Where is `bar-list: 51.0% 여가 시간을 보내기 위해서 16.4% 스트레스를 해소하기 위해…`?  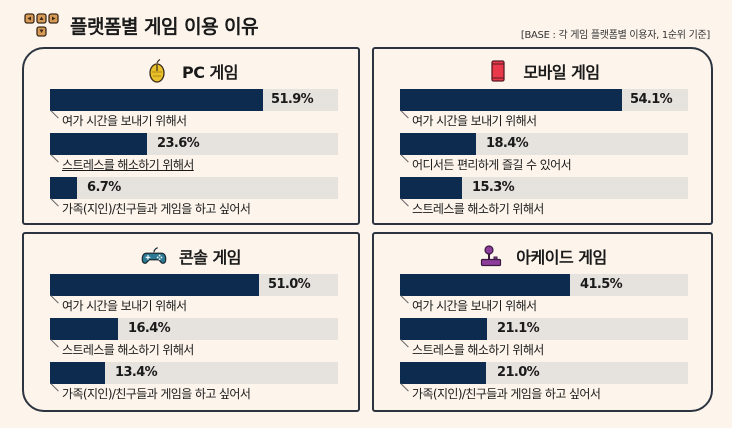 bar-list: 51.0% 여가 시간을 보내기 위해서 16.4% 스트레스를 해소하기 위해… is located at coordinates (195, 340).